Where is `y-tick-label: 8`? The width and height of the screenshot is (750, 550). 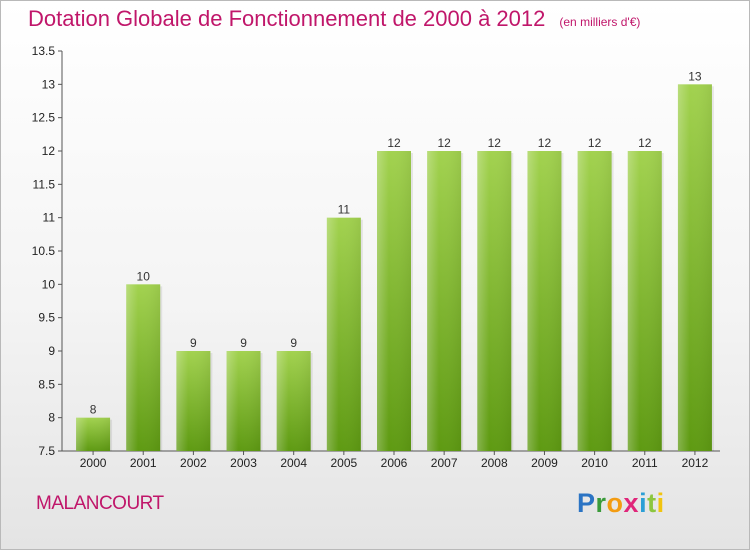 y-tick-label: 8 is located at coordinates (51, 418).